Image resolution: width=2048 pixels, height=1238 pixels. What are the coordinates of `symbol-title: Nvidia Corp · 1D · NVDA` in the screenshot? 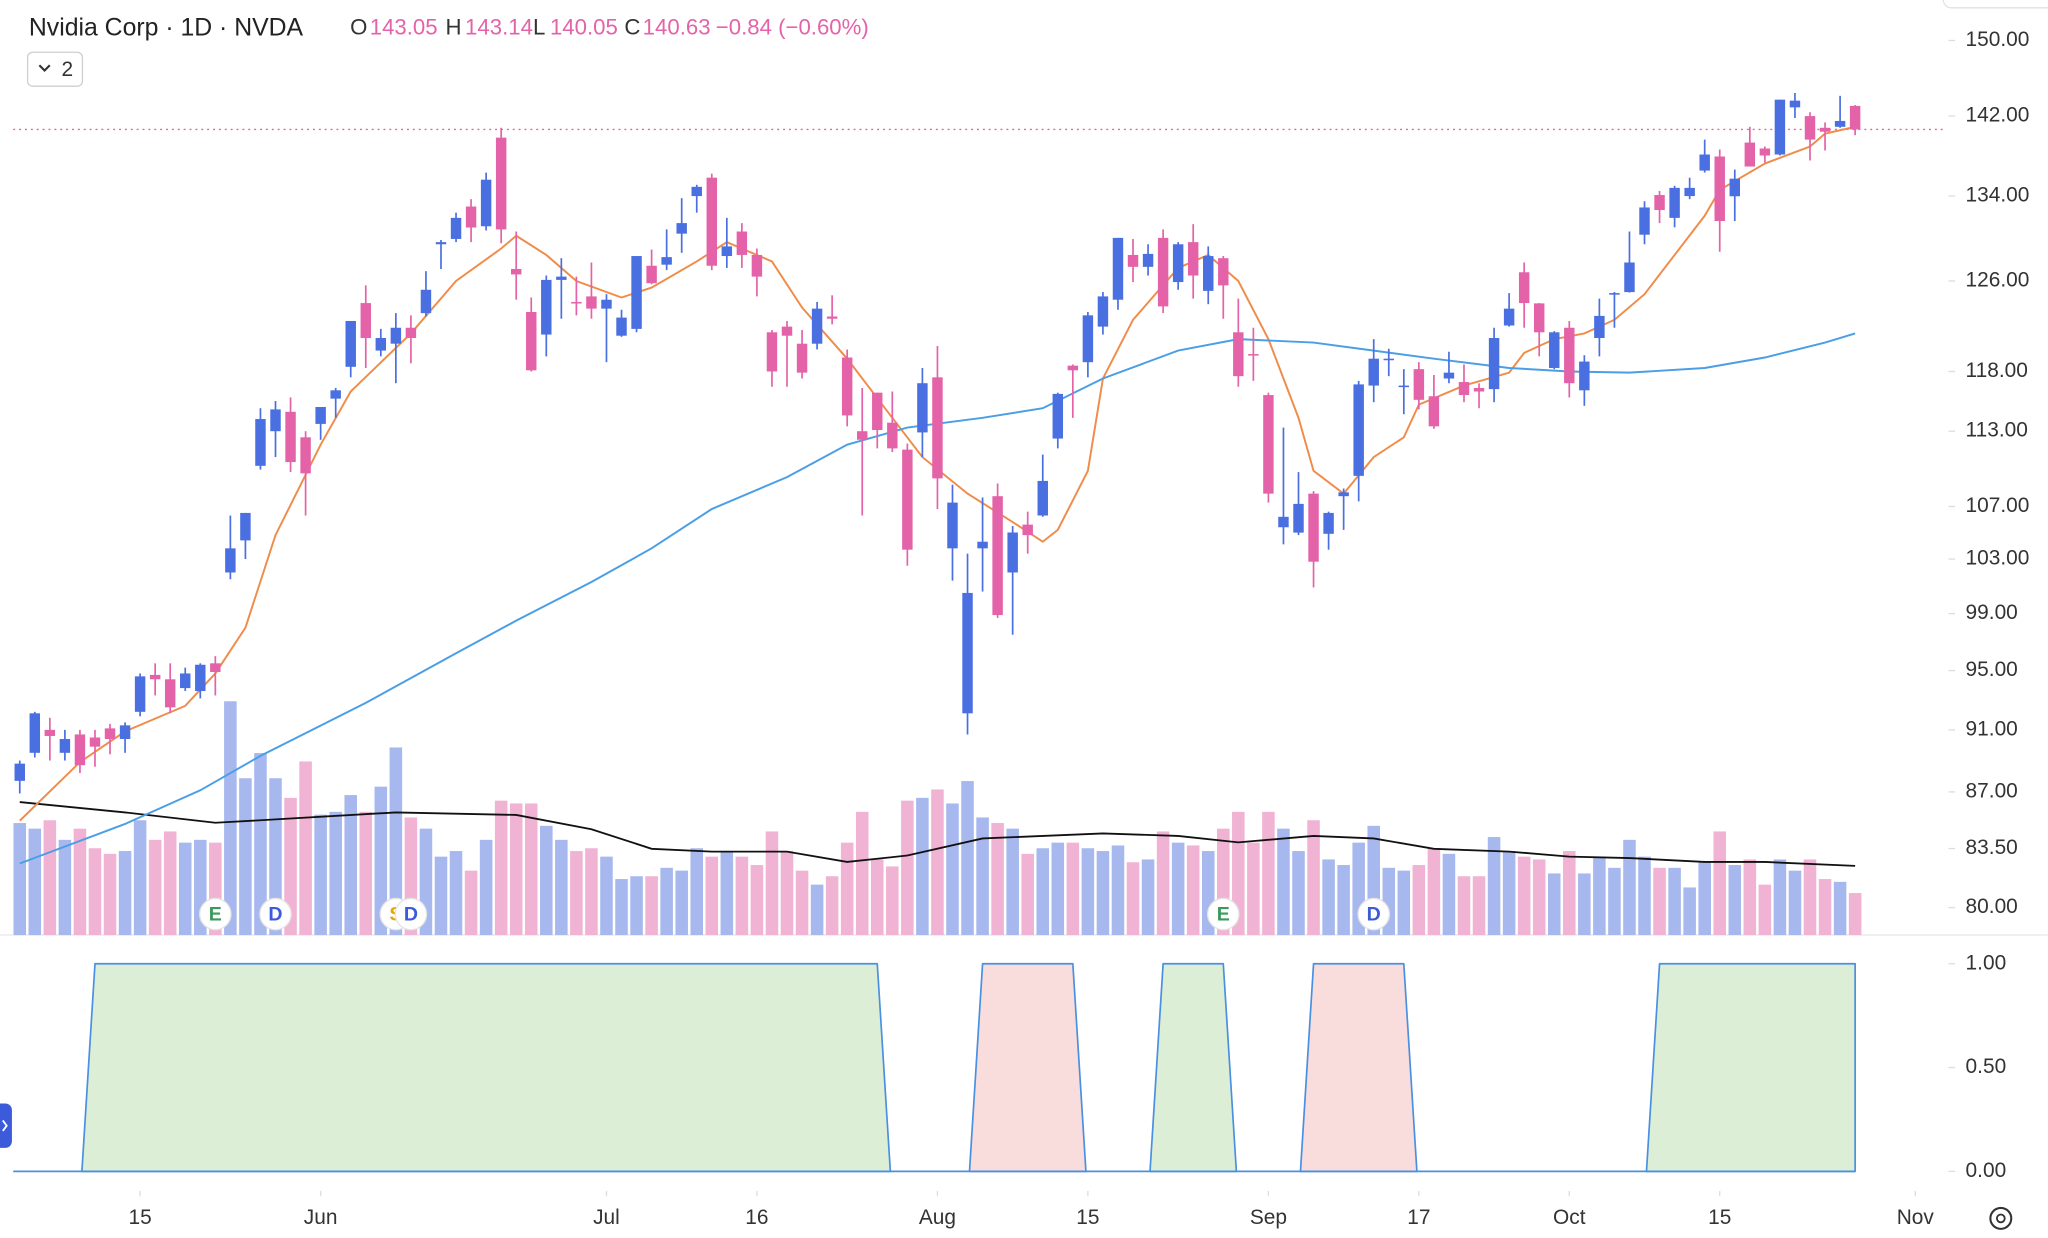 It's located at (166, 27).